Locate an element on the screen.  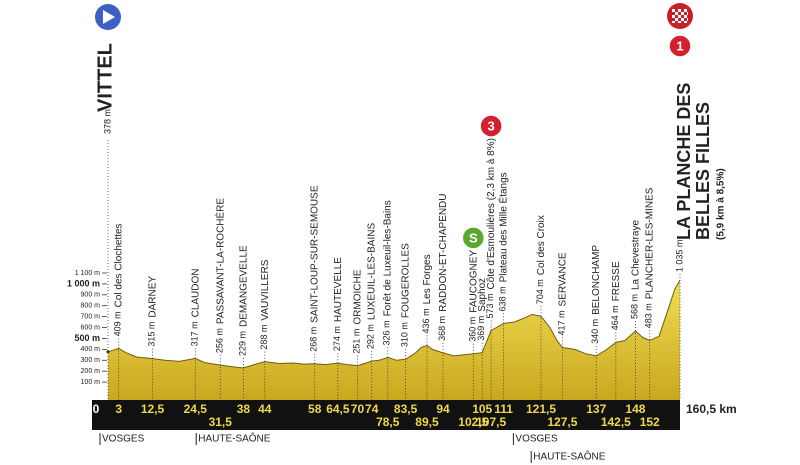
finish-badge is located at coordinates (680, 46).